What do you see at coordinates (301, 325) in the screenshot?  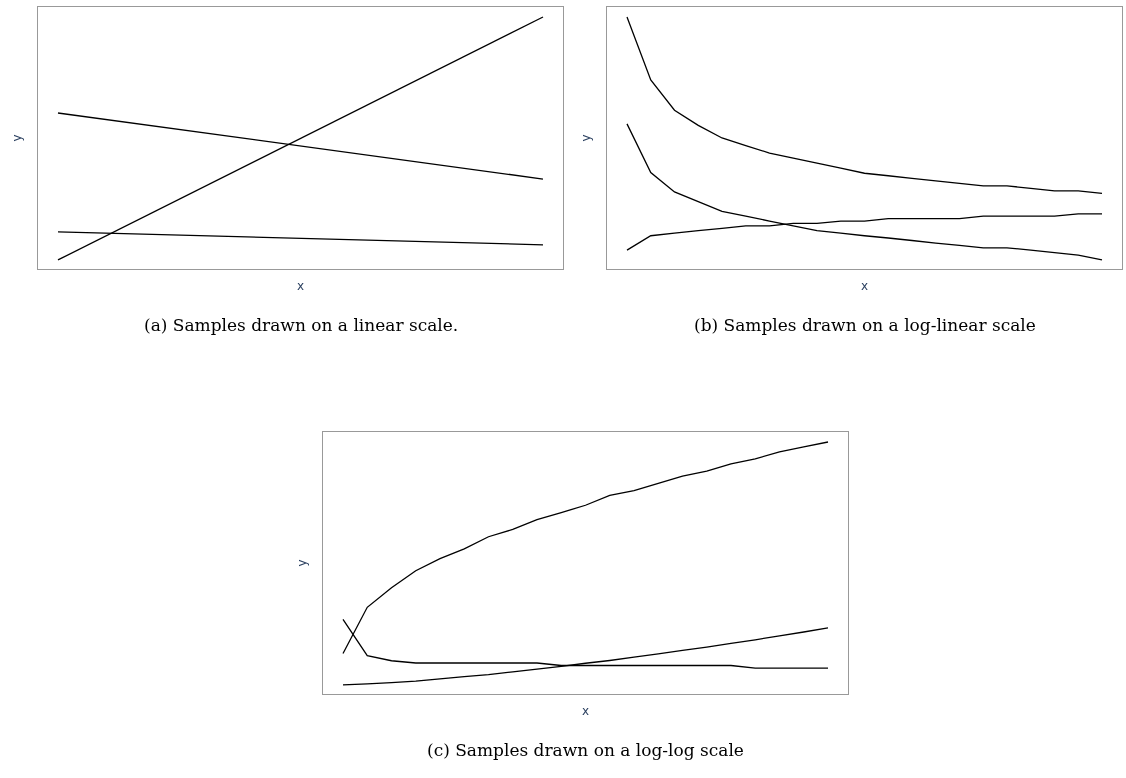 I see `text: (a) Samples drawn on a linear scale.` at bounding box center [301, 325].